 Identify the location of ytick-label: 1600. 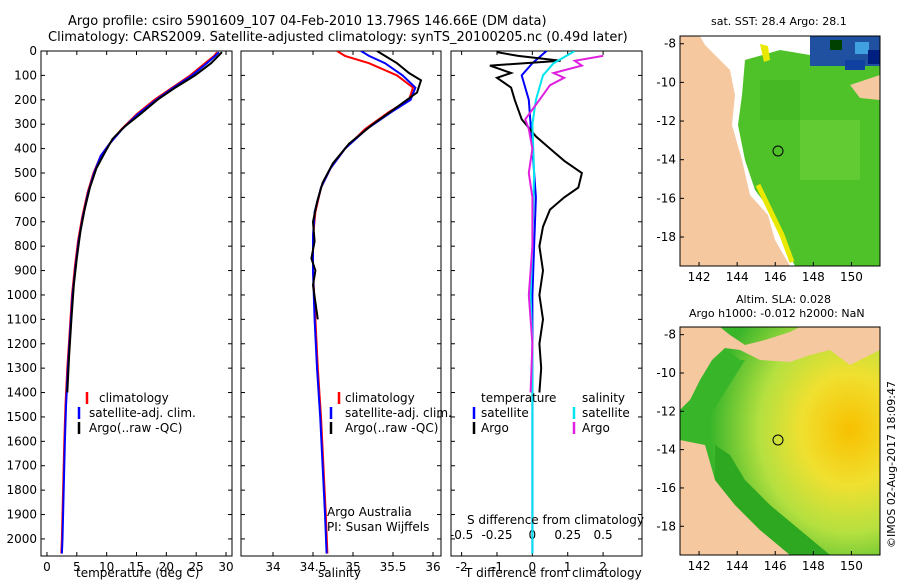
(21, 441).